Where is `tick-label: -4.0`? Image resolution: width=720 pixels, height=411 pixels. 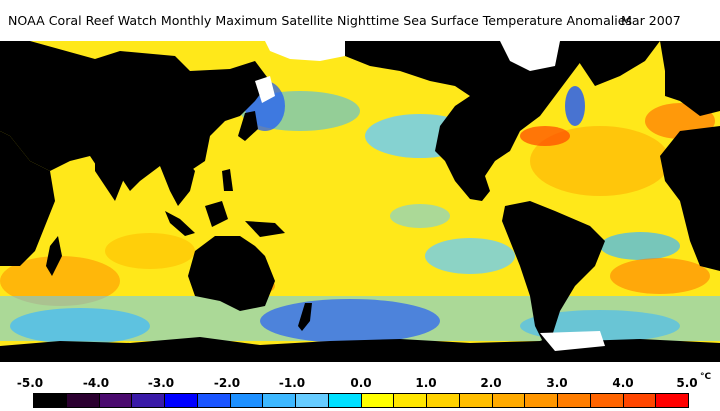 tick-label: -4.0 is located at coordinates (96, 383).